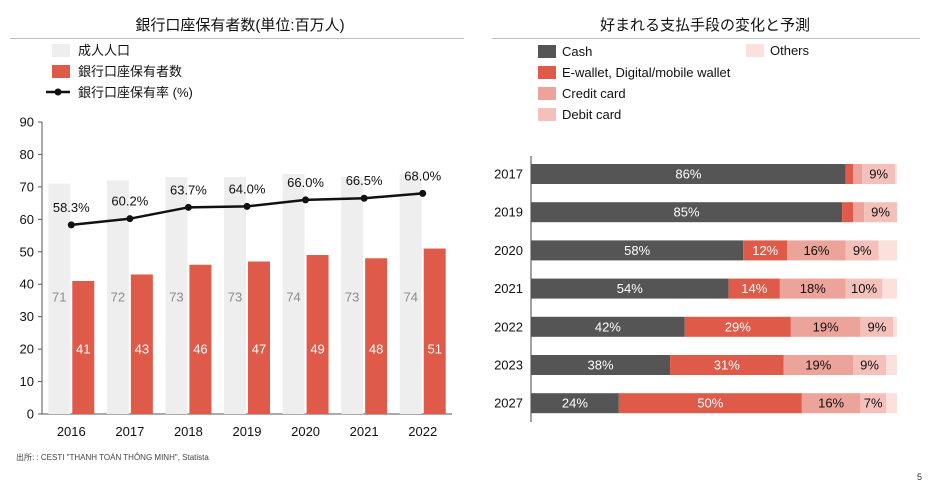 Image resolution: width=928 pixels, height=482 pixels. Describe the element at coordinates (826, 326) in the screenshot. I see `segment-label: 19%` at that location.